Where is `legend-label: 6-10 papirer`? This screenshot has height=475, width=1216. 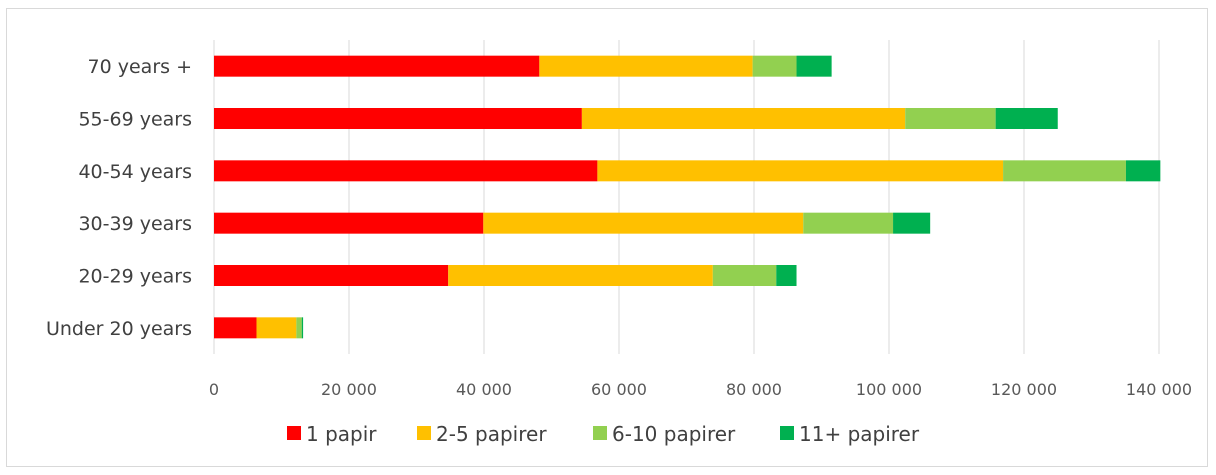 legend-label: 6-10 papirer is located at coordinates (674, 434).